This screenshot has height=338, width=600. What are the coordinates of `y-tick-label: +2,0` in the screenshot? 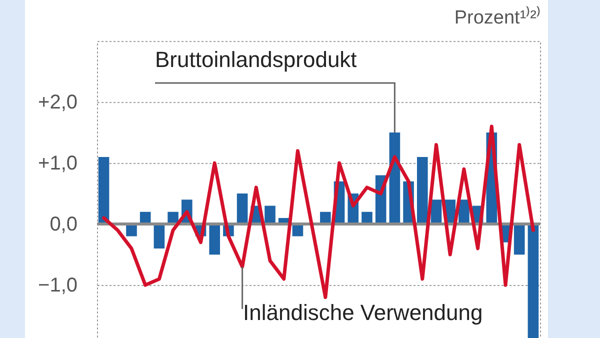 It's located at (58, 103).